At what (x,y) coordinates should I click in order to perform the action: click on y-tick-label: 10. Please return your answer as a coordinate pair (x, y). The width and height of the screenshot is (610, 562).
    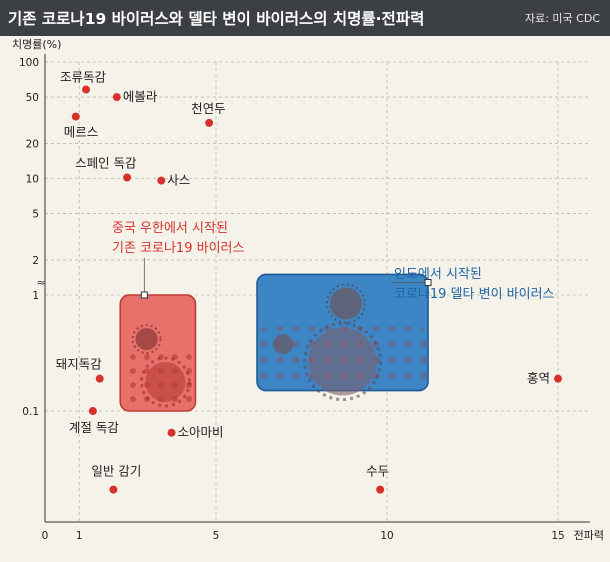
    Looking at the image, I should click on (32, 180).